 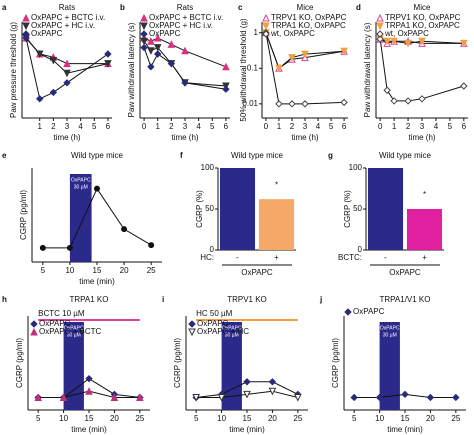 What do you see at coordinates (181, 155) in the screenshot?
I see `panel-letter: f` at bounding box center [181, 155].